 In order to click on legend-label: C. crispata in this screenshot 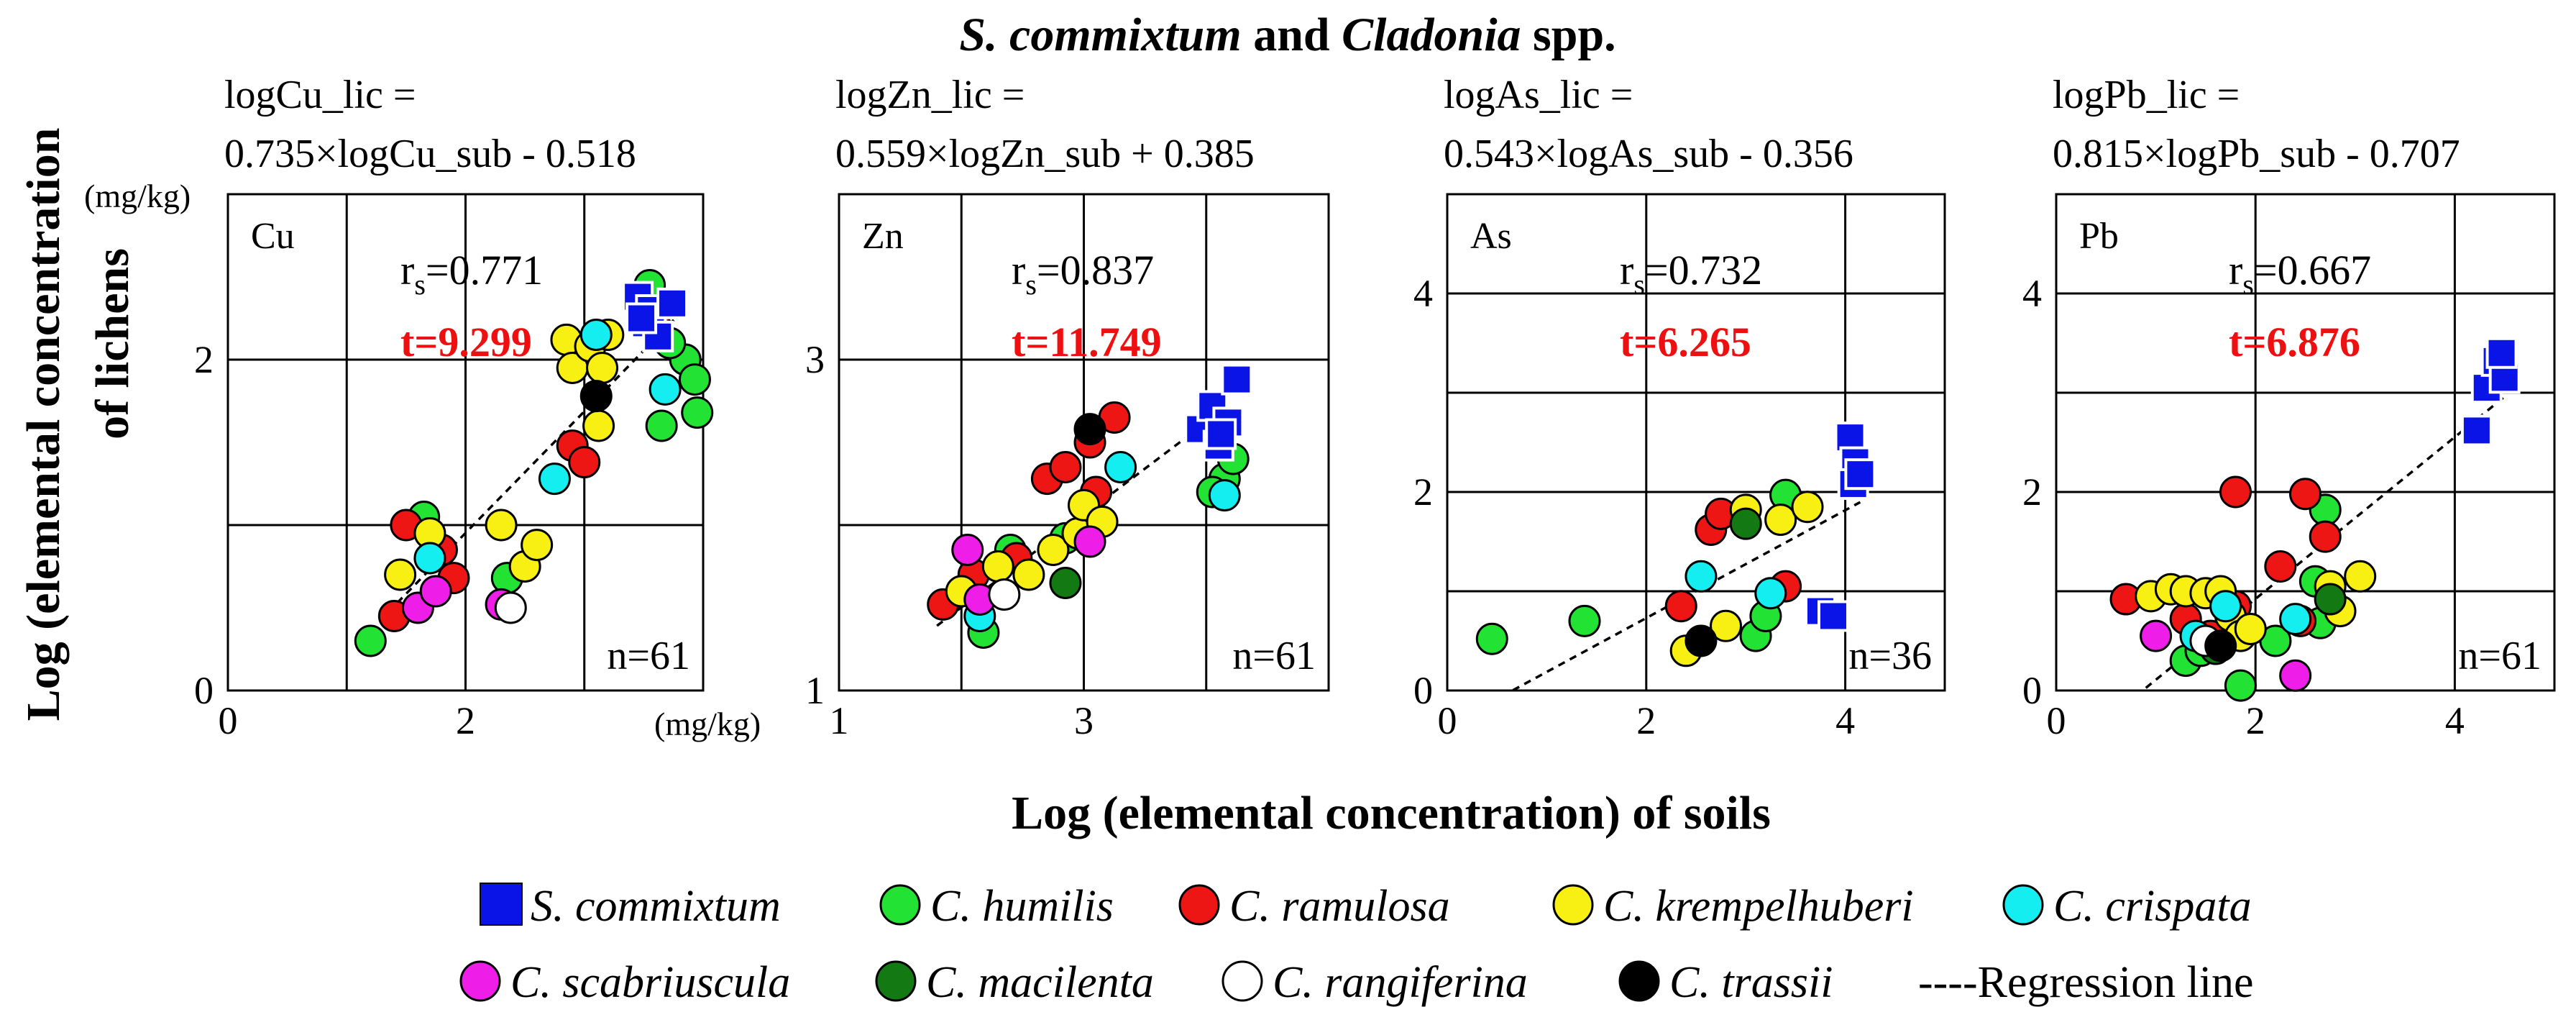, I will do `click(2152, 906)`.